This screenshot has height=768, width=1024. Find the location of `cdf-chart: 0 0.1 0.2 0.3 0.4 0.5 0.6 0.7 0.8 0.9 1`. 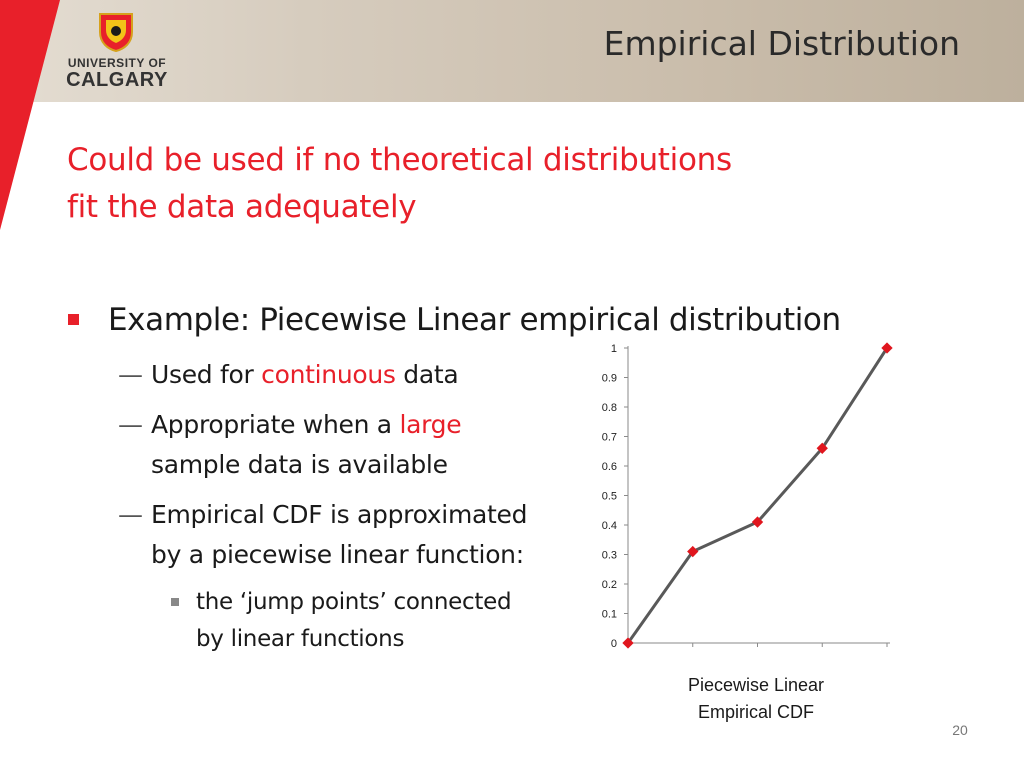

cdf-chart: 0 0.1 0.2 0.3 0.4 0.5 0.6 0.7 0.8 0.9 1 is located at coordinates (747, 496).